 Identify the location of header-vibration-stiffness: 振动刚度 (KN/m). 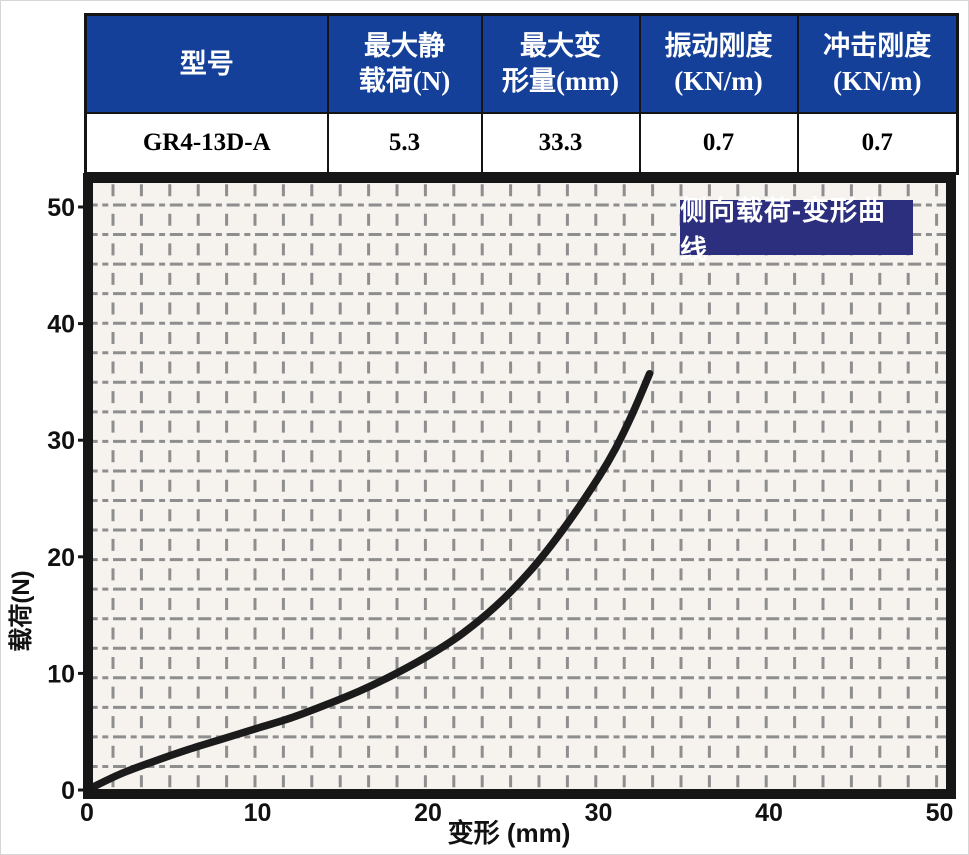
(718, 63).